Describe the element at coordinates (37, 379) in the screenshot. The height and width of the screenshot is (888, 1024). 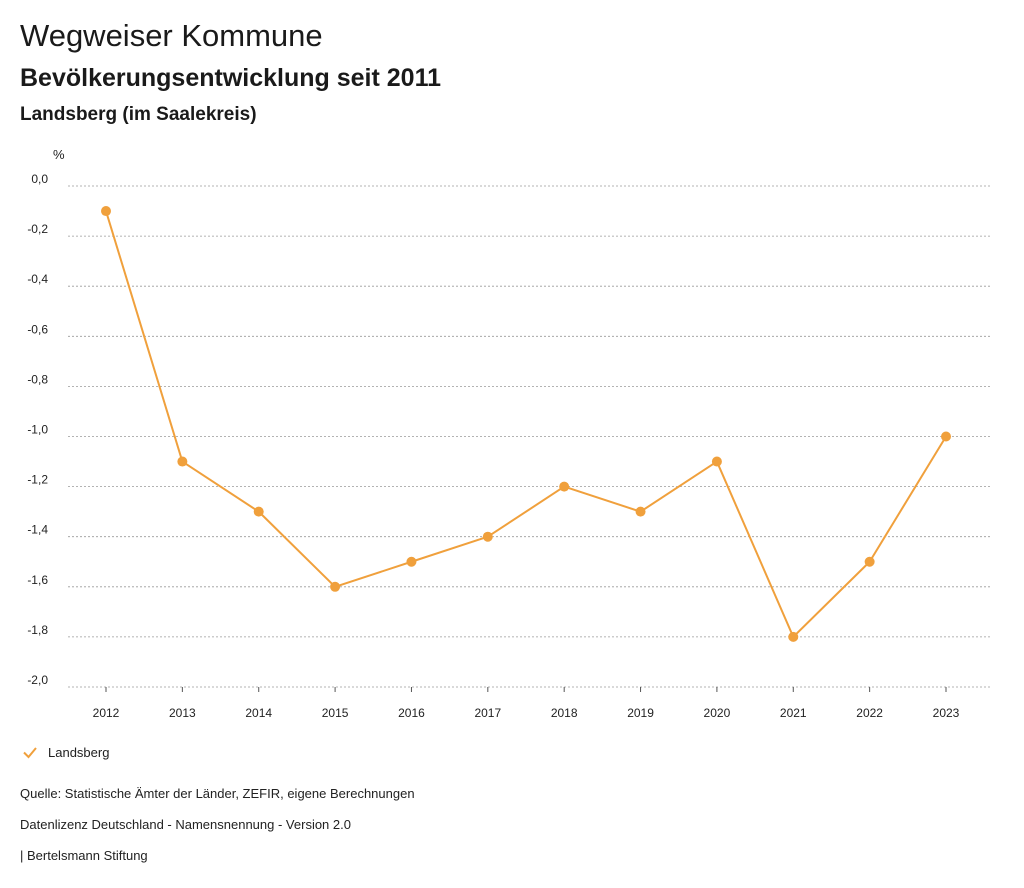
I see `y-tick-label: -0,8` at that location.